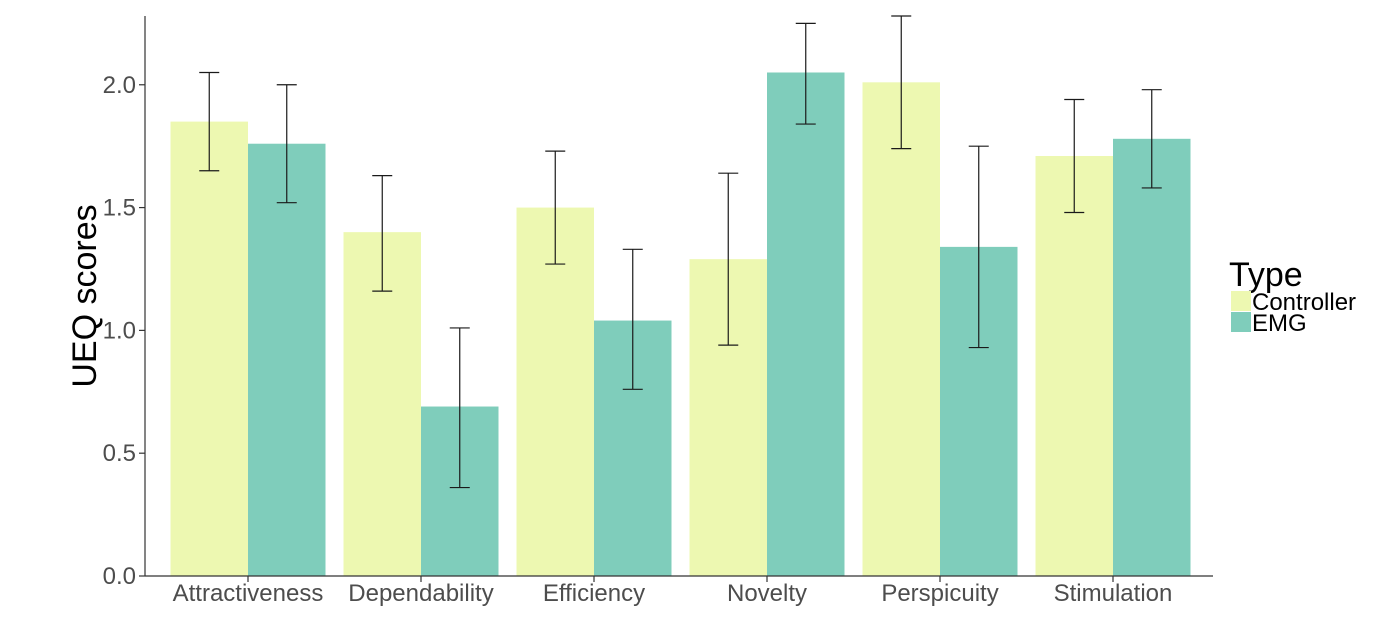  Describe the element at coordinates (119, 576) in the screenshot. I see `y-tick-label: 0.0` at that location.